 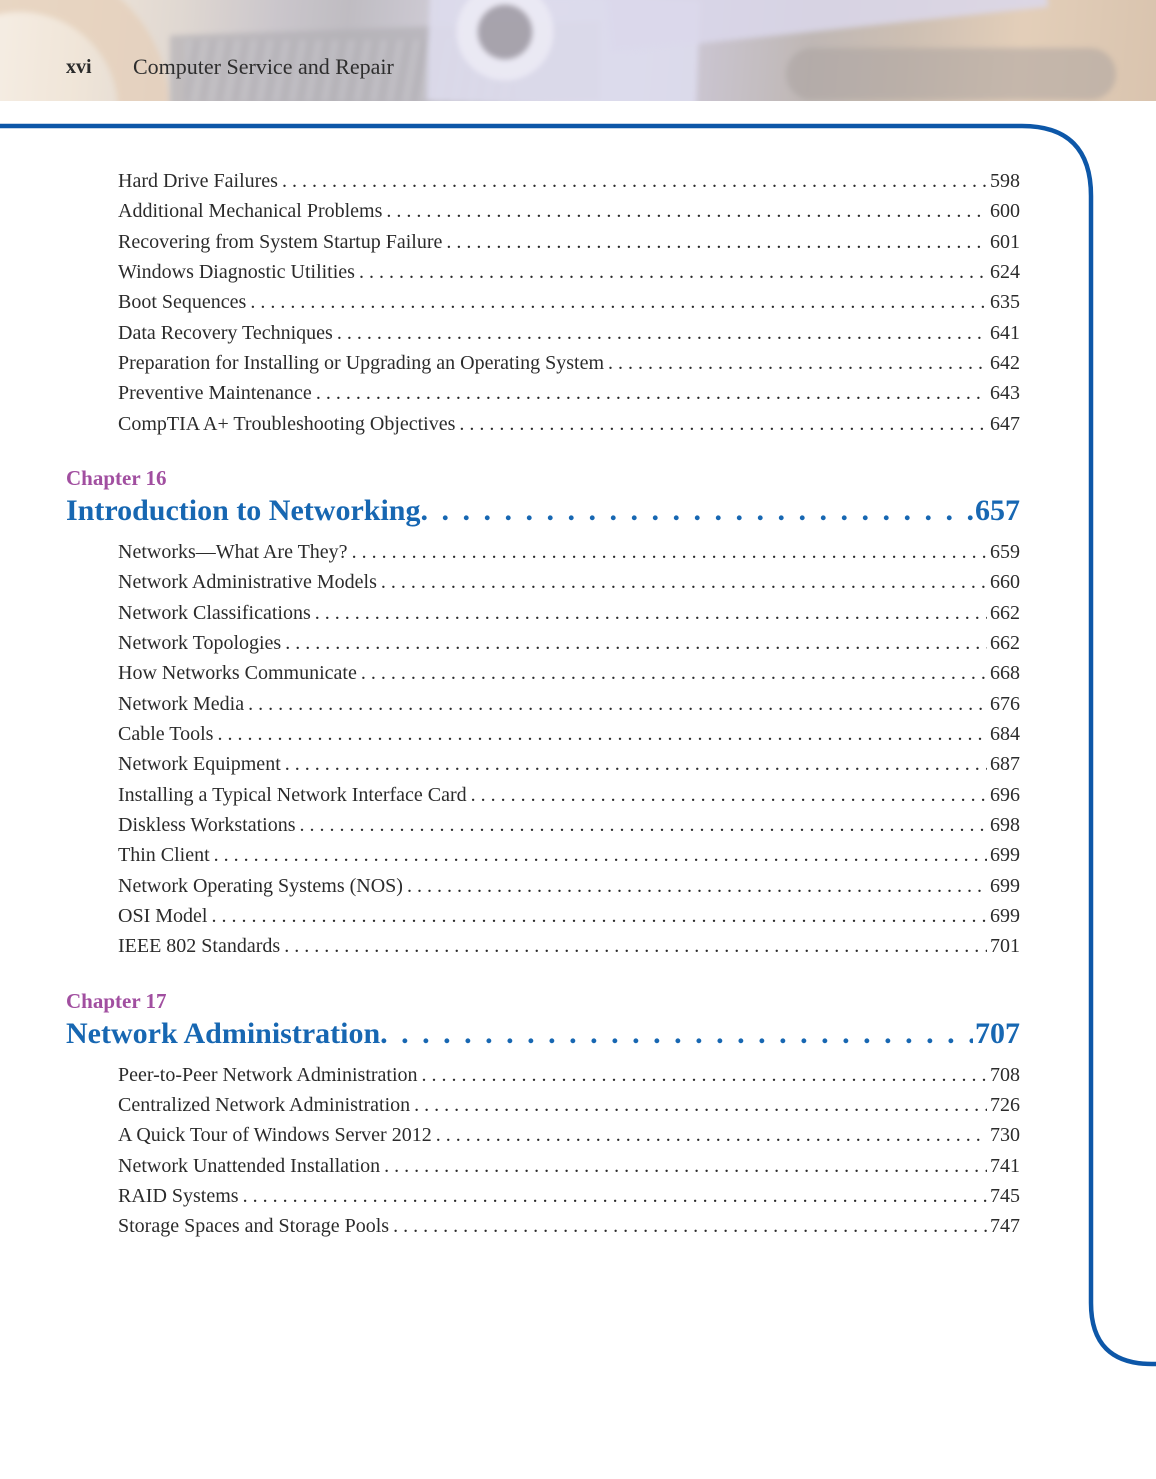 I want to click on toc-entry-label: Thin Client, so click(x=164, y=855).